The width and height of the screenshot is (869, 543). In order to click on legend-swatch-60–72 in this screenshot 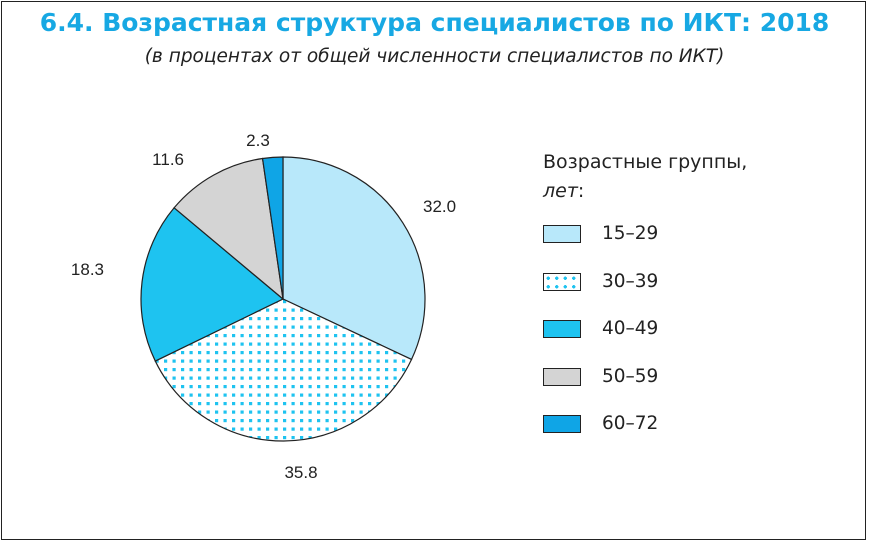, I will do `click(562, 424)`.